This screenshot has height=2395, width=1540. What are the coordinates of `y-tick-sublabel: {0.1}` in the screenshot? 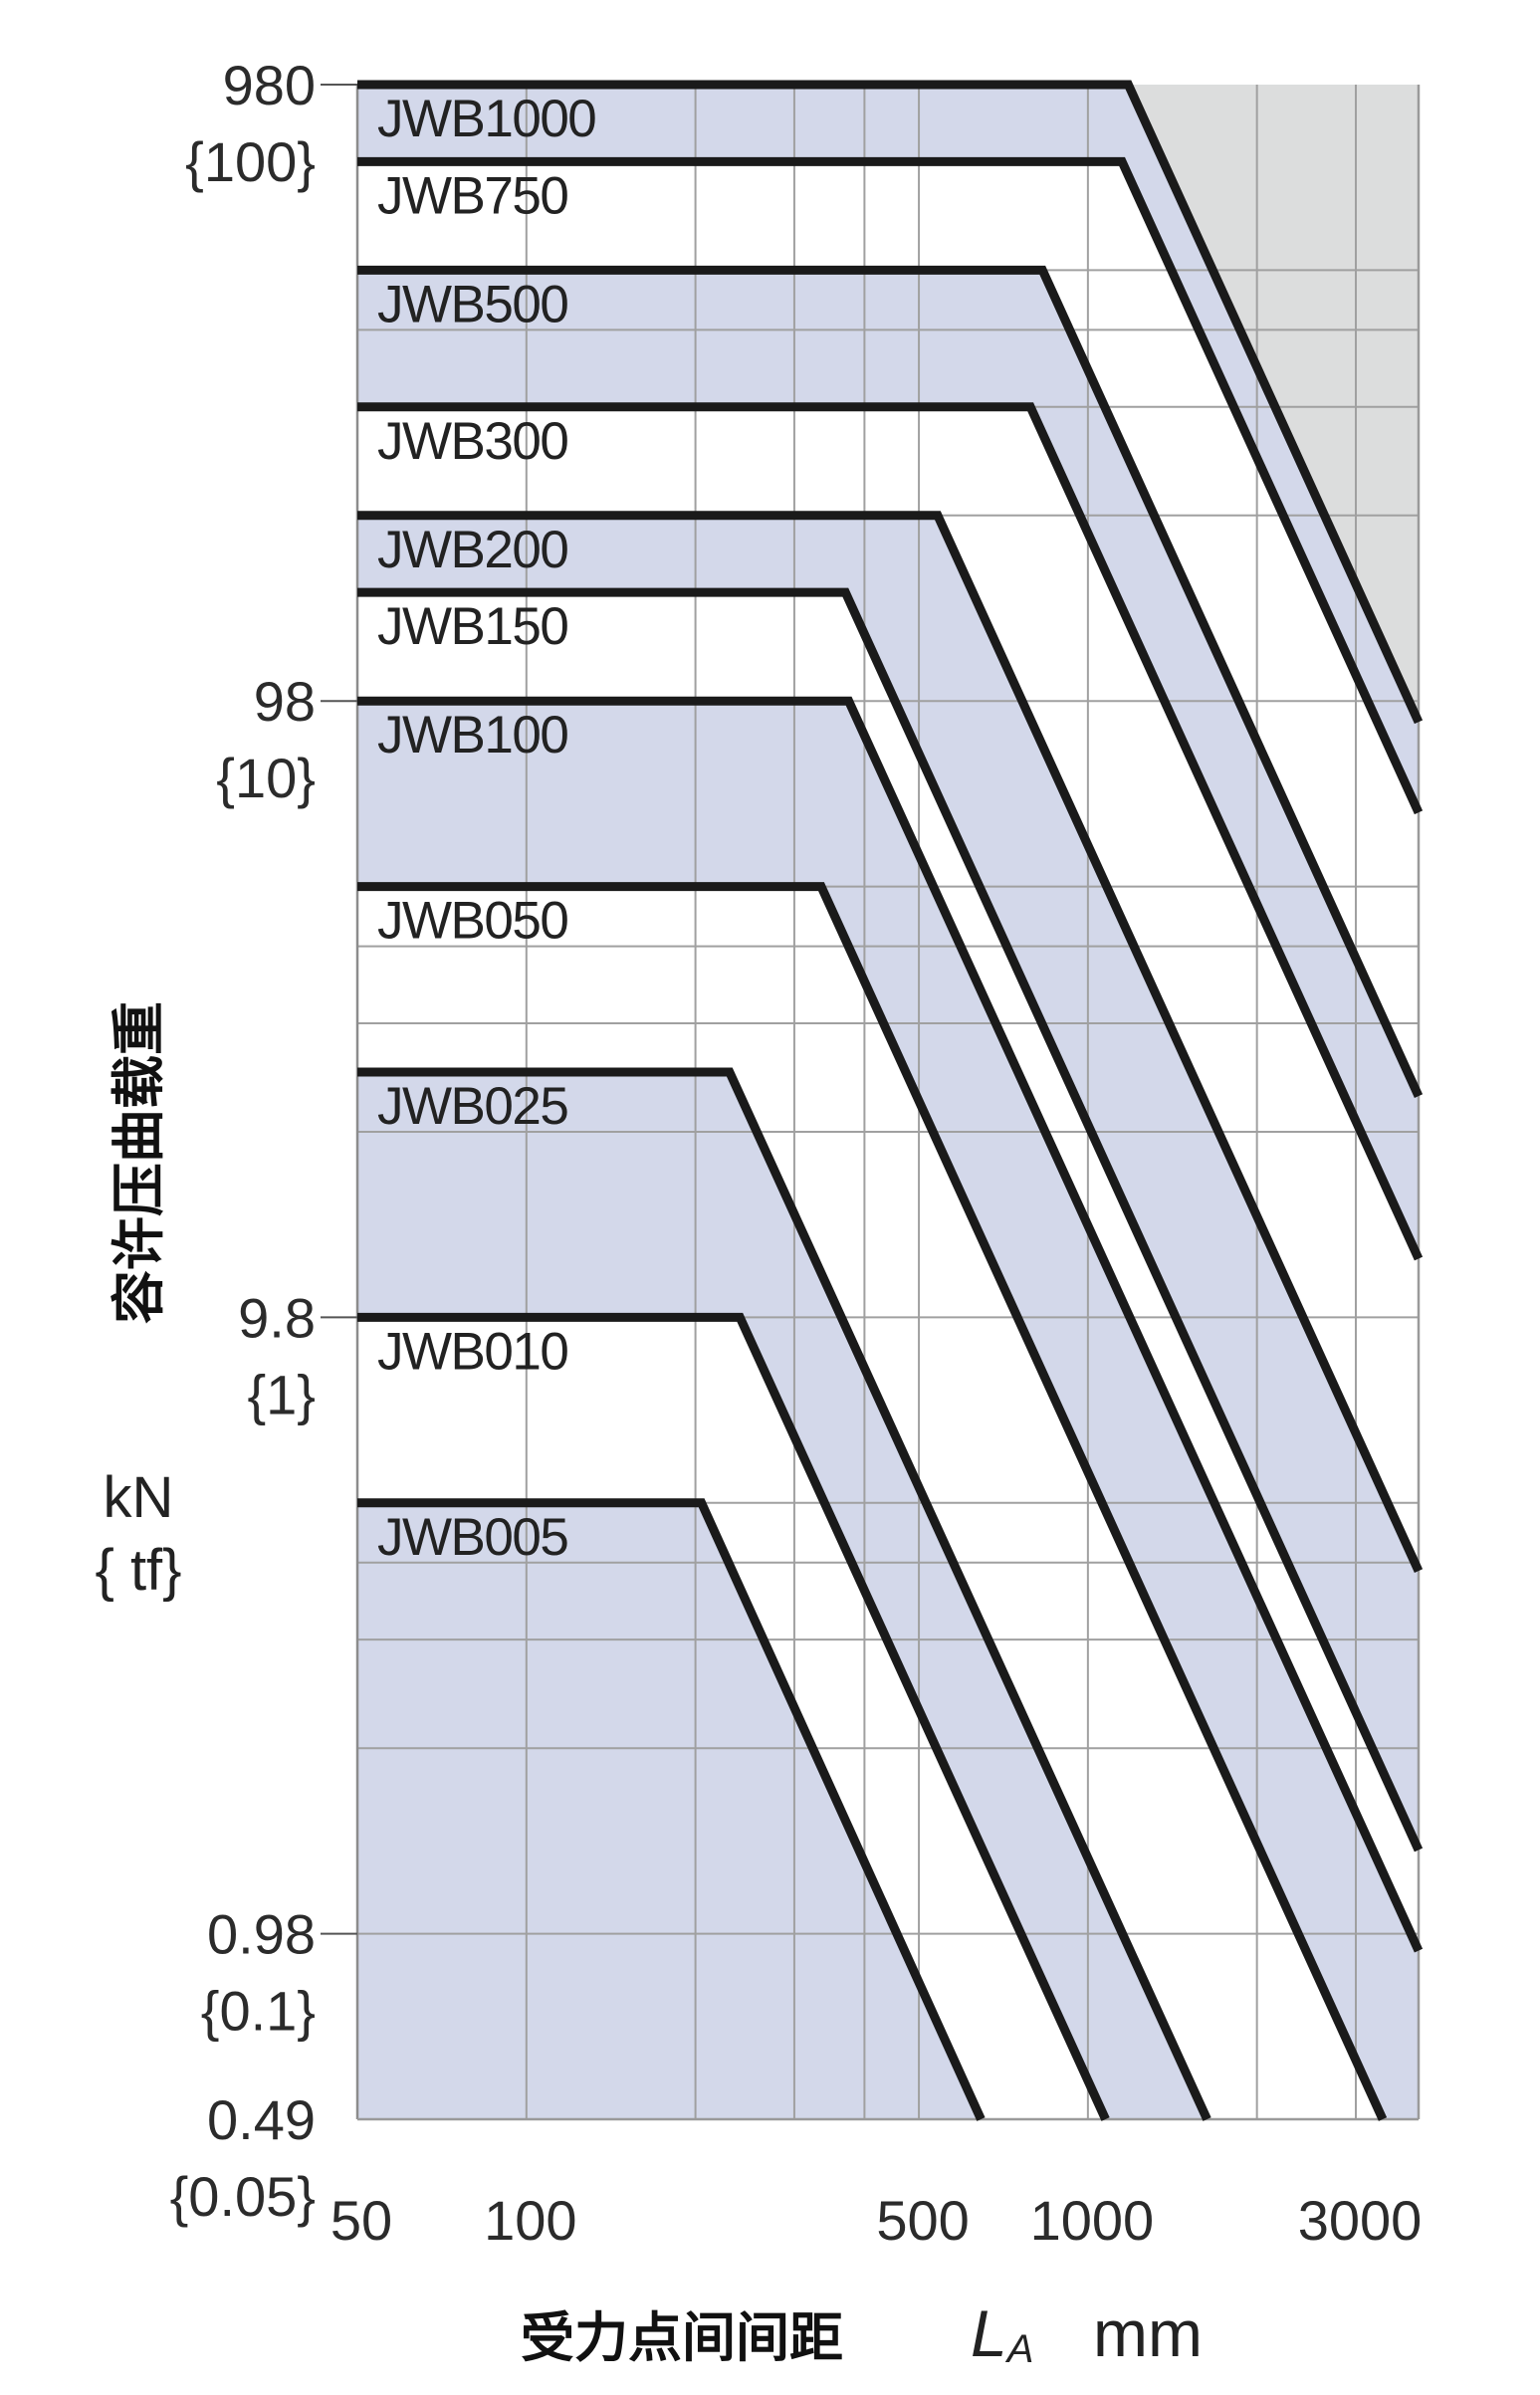 It's located at (258, 2011).